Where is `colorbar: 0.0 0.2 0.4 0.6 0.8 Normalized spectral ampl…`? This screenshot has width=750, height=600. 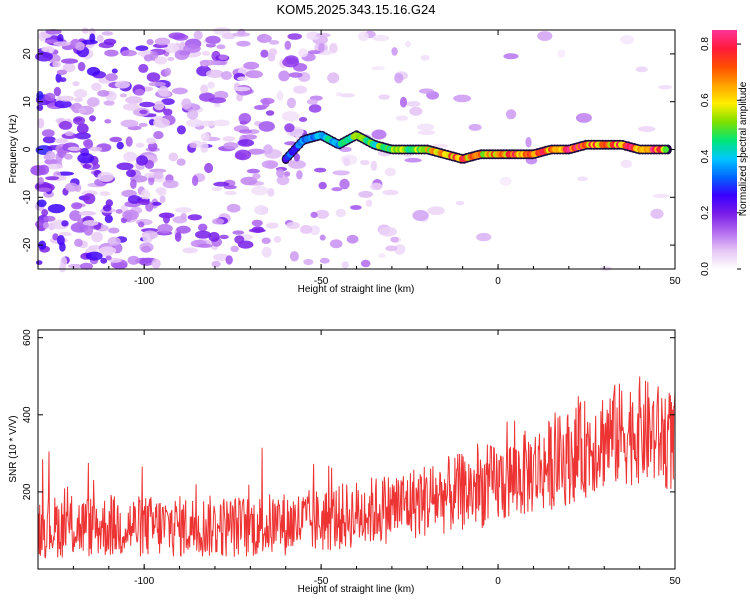 colorbar: 0.0 0.2 0.4 0.6 0.8 Normalized spectral ampl… is located at coordinates (724, 153).